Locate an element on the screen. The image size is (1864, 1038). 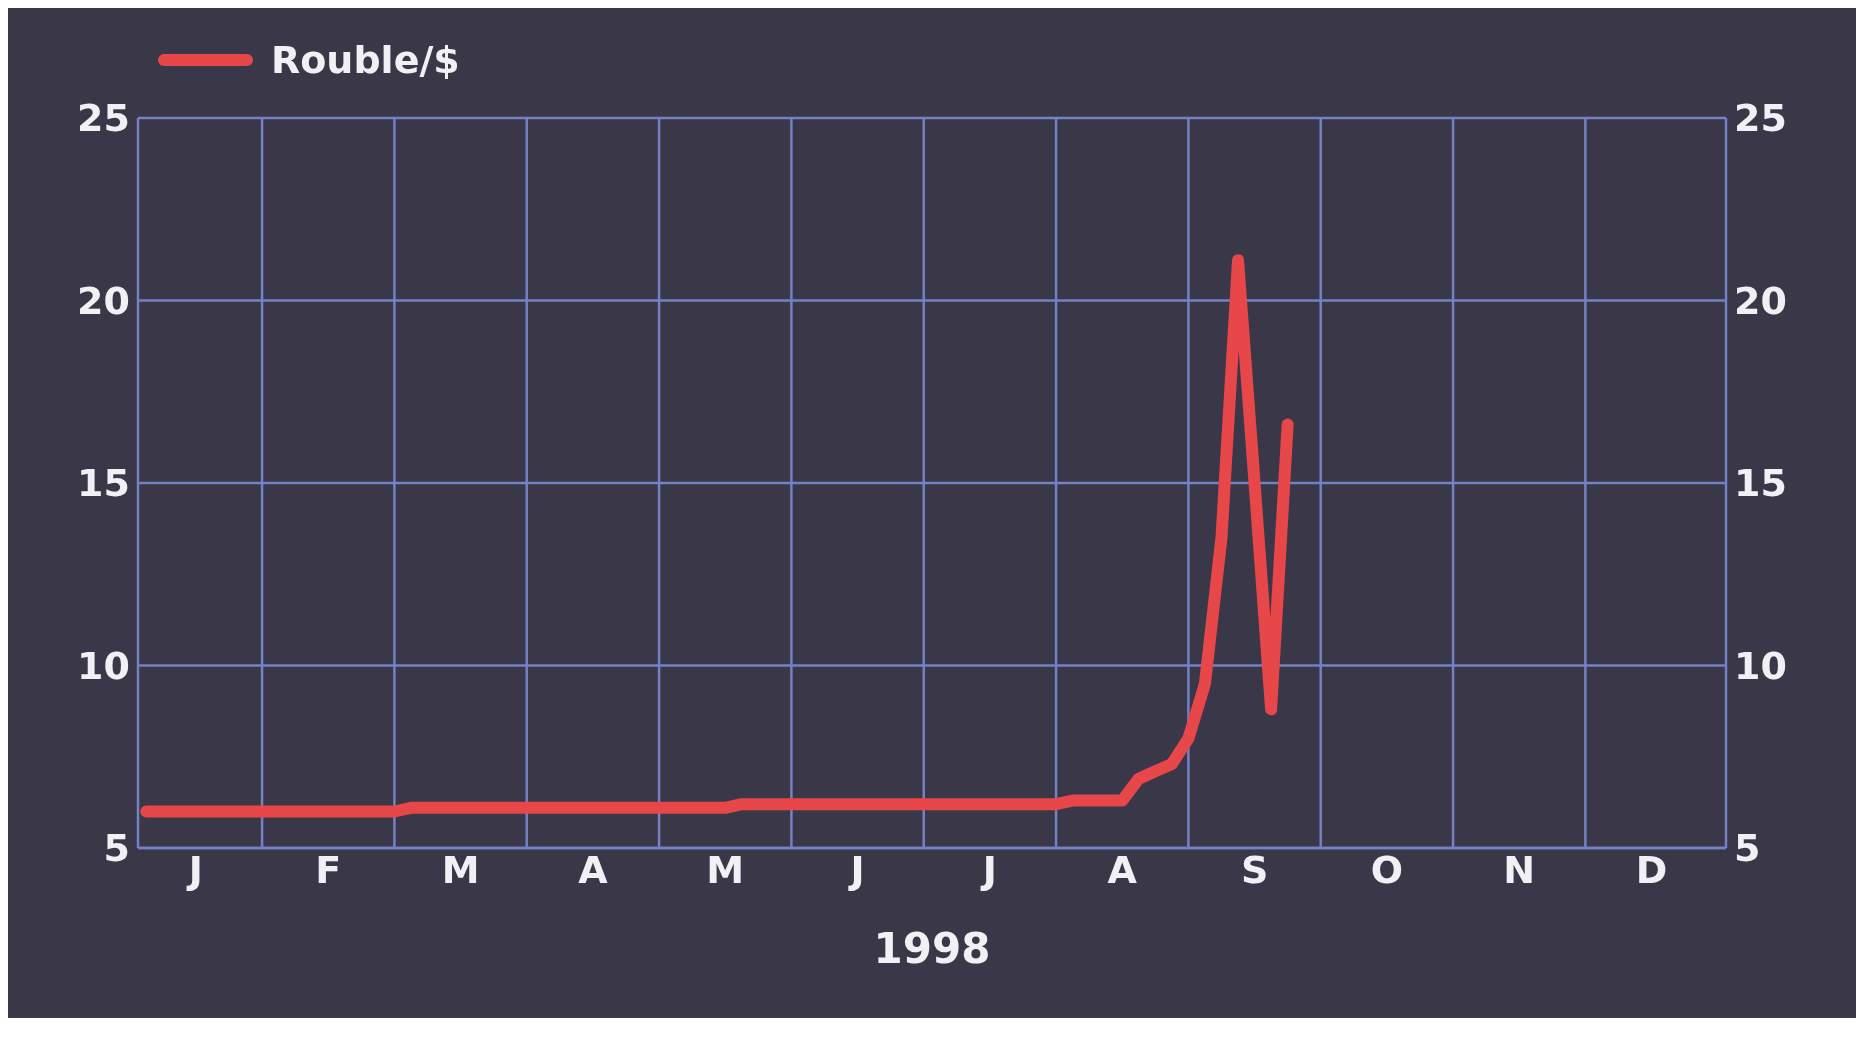
legend-label: Rouble/$ is located at coordinates (365, 60).